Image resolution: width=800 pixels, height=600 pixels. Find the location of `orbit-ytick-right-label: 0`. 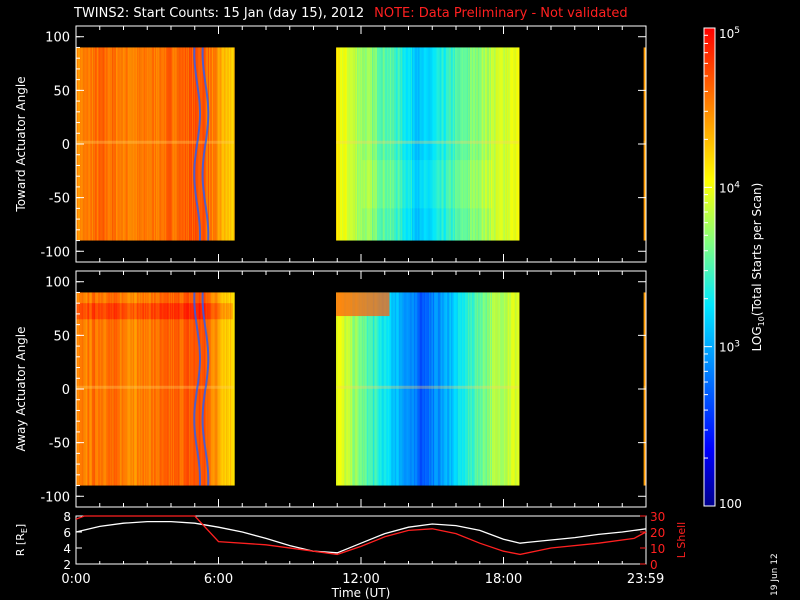

orbit-ytick-right-label: 0 is located at coordinates (654, 565).